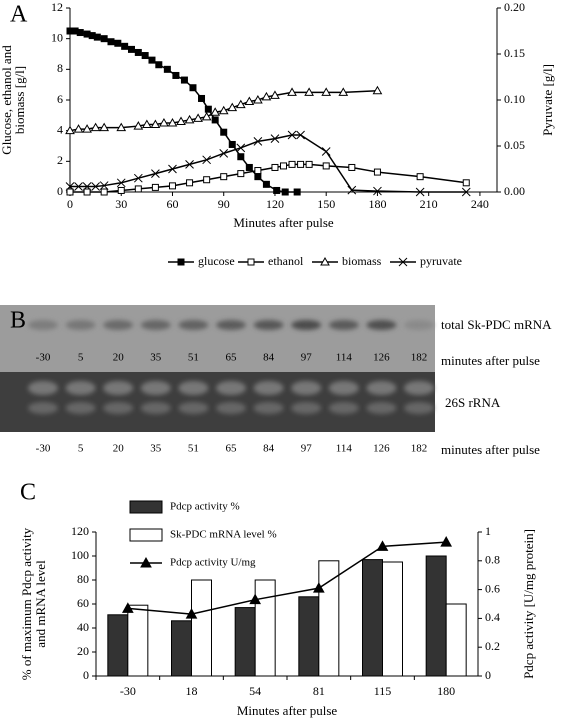  I want to click on x-tick-label: 210, so click(429, 204).